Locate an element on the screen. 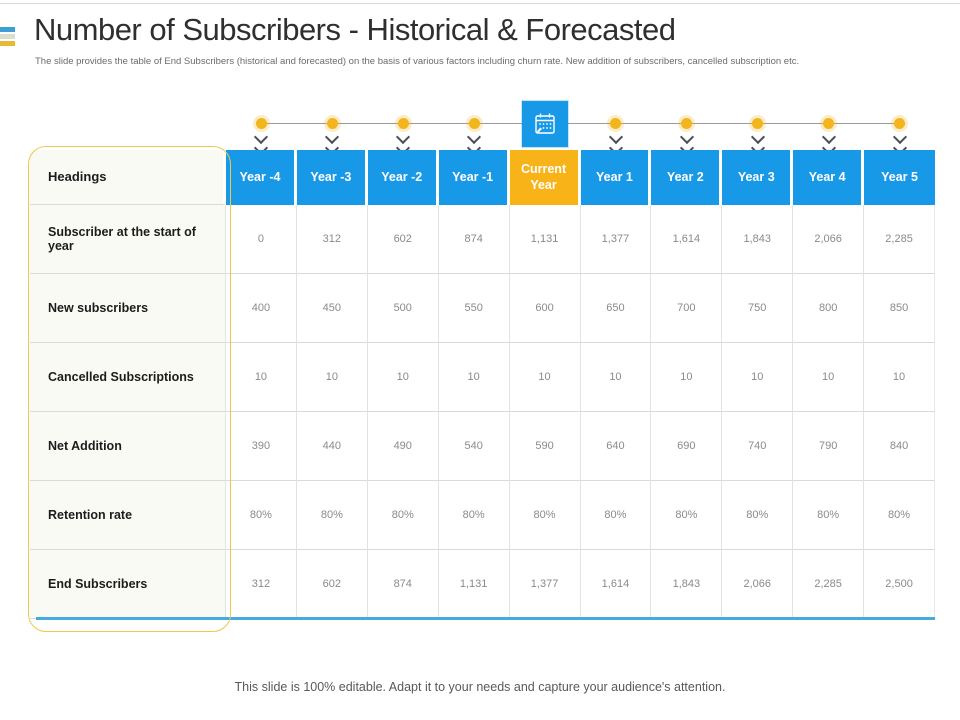  table-cell: 2,285 is located at coordinates (829, 584).